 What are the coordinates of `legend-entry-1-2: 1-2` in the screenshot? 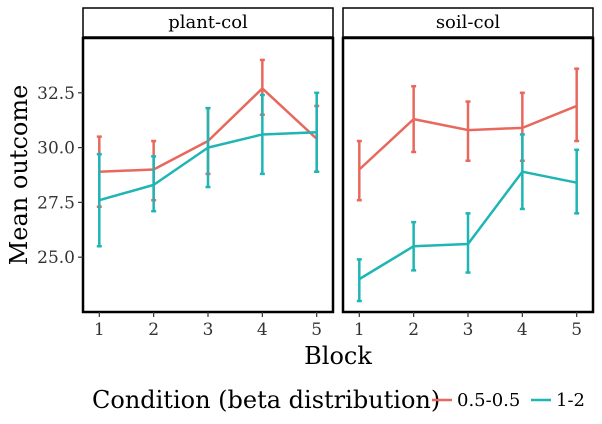 It's located at (570, 400).